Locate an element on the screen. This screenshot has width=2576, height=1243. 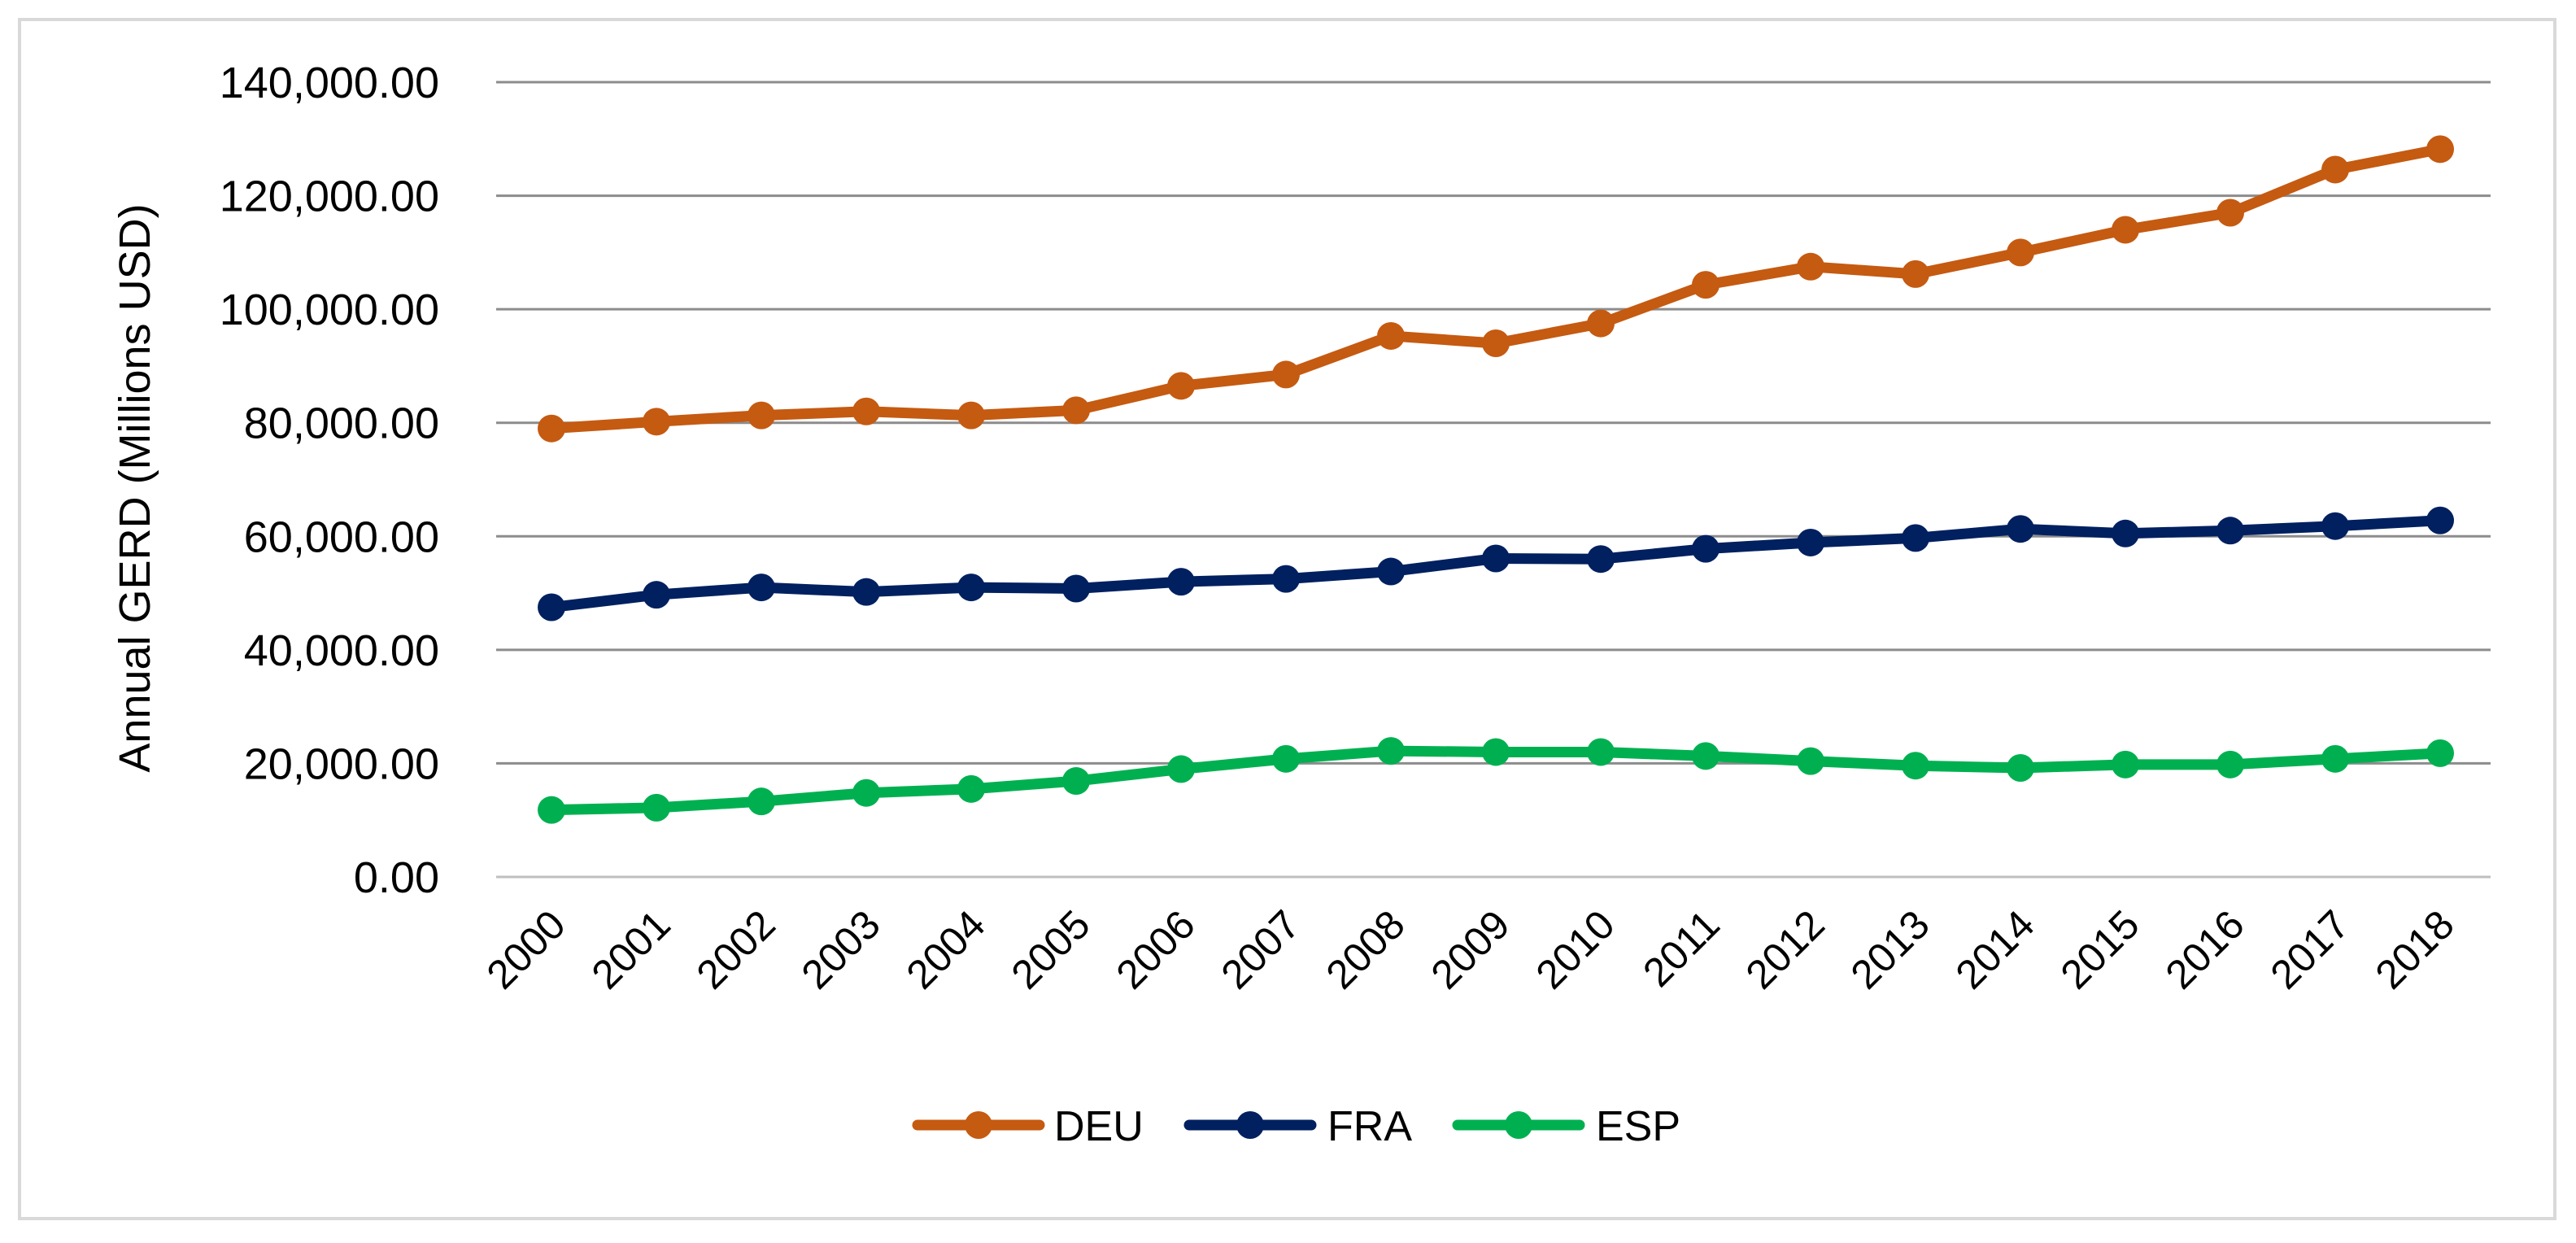
x-tick-label: 2005 is located at coordinates (1051, 949).